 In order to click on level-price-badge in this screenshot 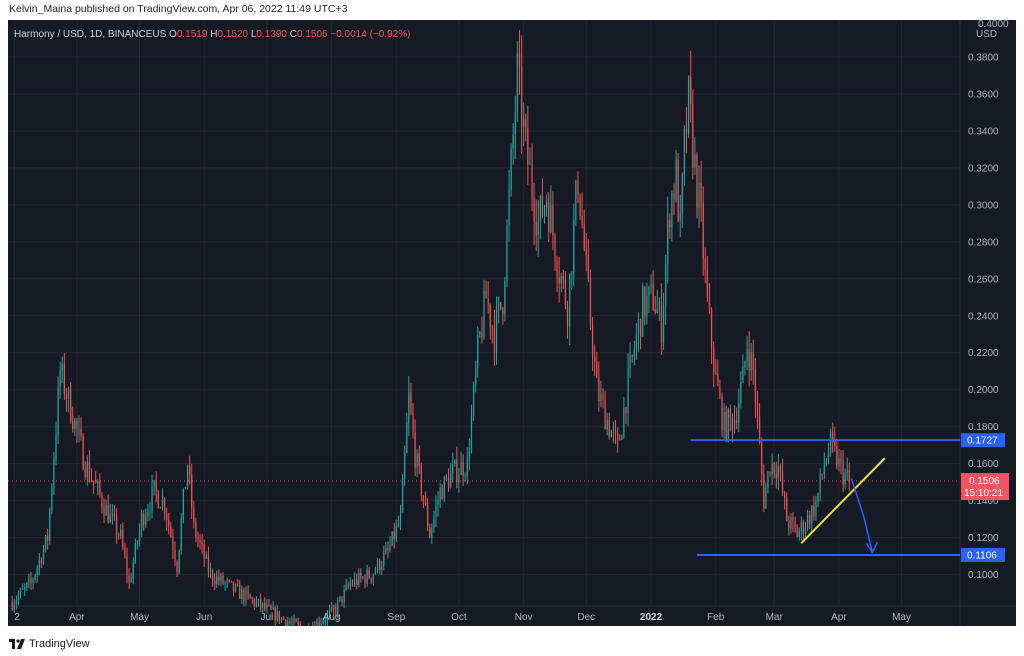, I will do `click(983, 554)`.